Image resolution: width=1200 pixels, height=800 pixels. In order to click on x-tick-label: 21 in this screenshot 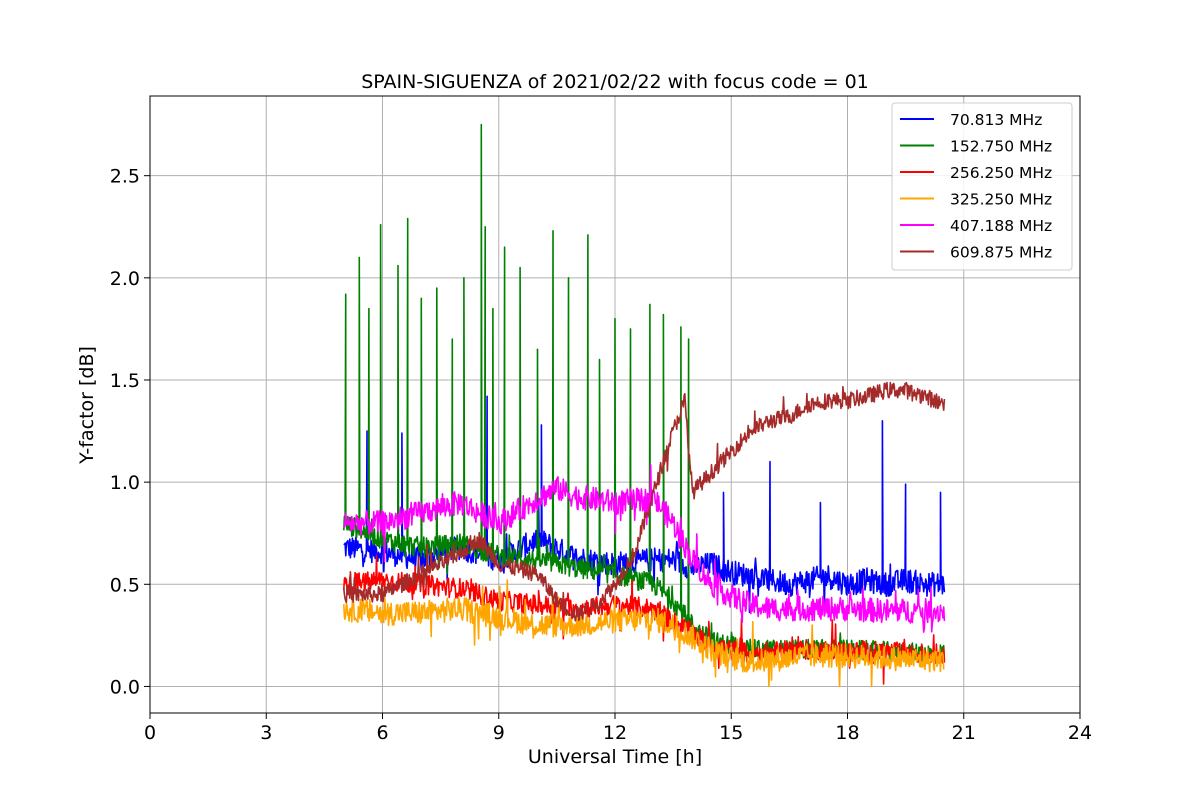, I will do `click(964, 733)`.